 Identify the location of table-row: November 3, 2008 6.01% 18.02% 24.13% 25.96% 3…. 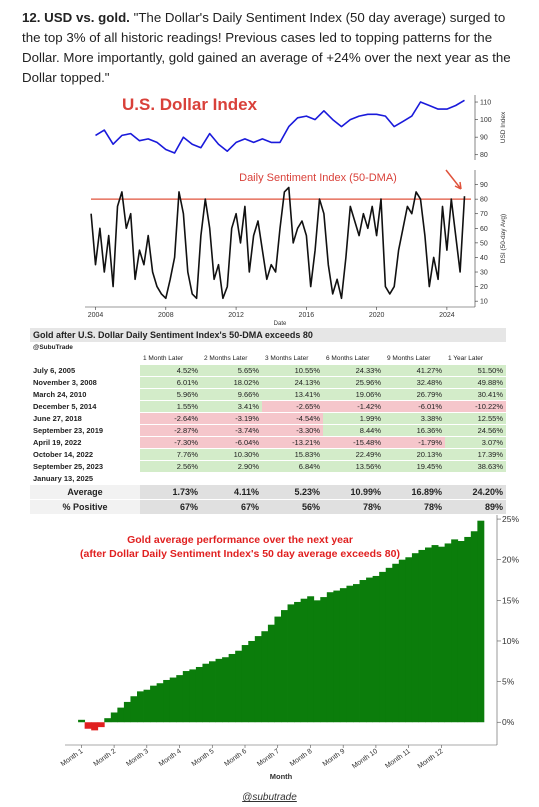
(268, 382).